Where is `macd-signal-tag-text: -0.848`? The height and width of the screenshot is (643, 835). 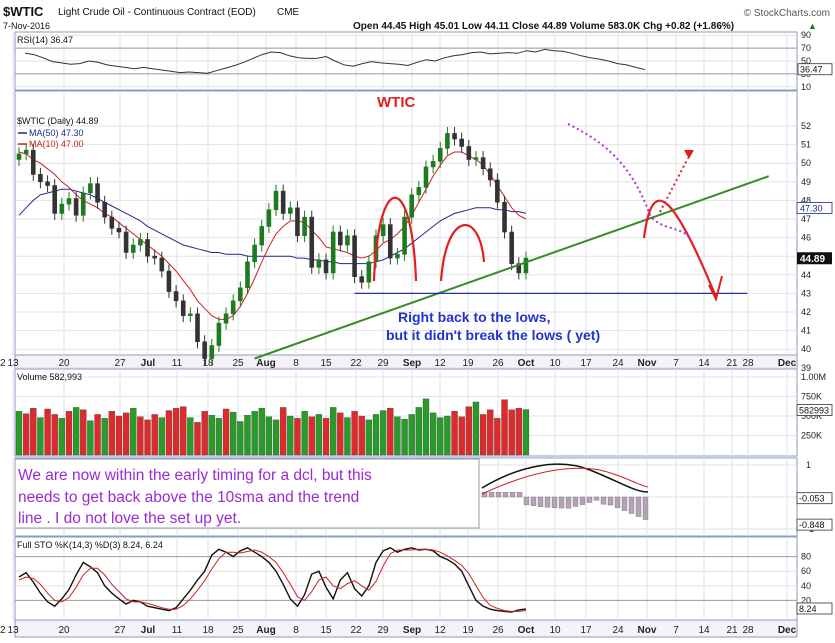 macd-signal-tag-text: -0.848 is located at coordinates (812, 525).